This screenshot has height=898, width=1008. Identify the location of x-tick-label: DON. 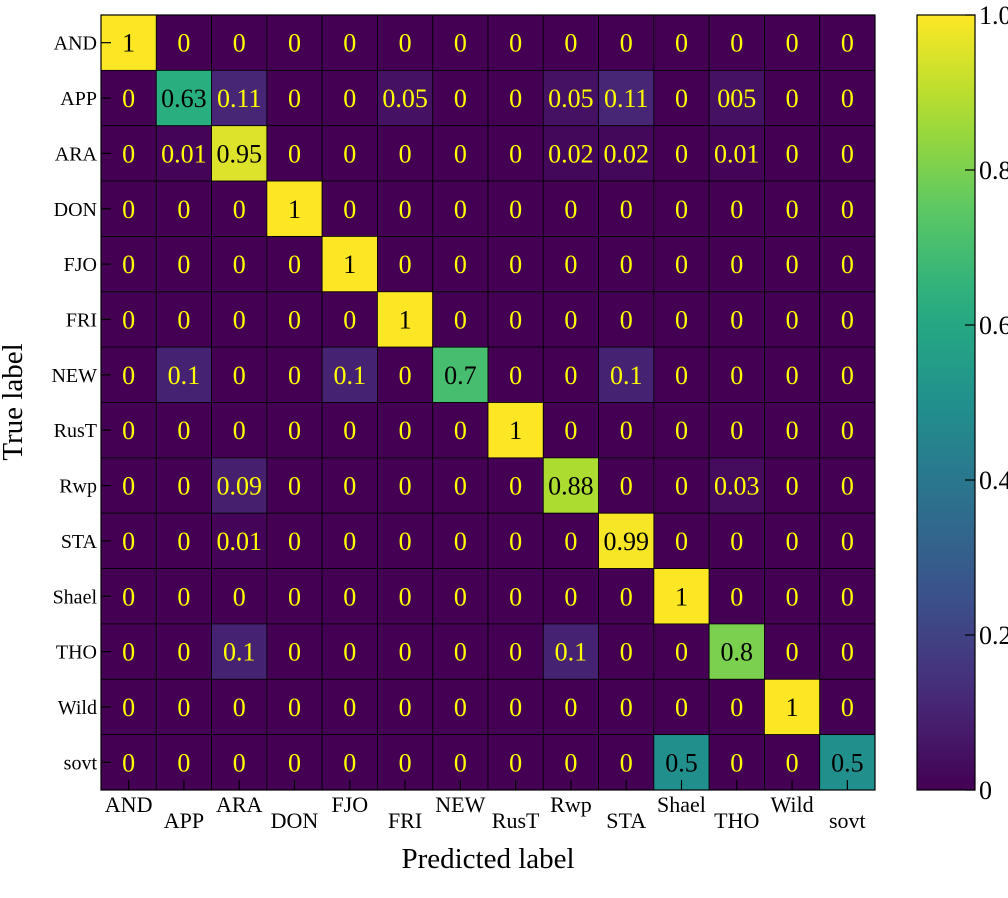
(295, 820).